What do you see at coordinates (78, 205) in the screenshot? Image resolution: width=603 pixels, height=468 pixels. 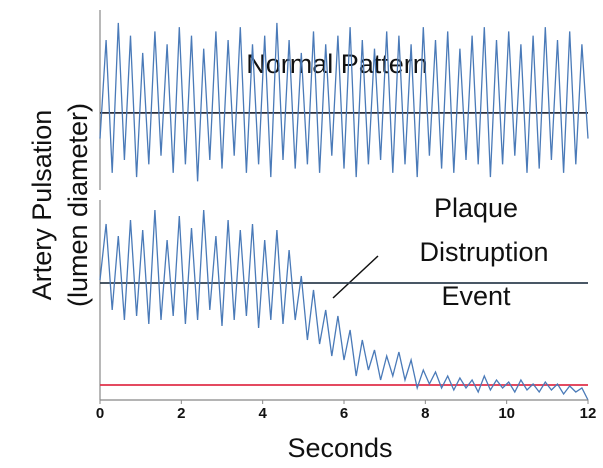 I see `y-axis-label: (lumen diameter)` at bounding box center [78, 205].